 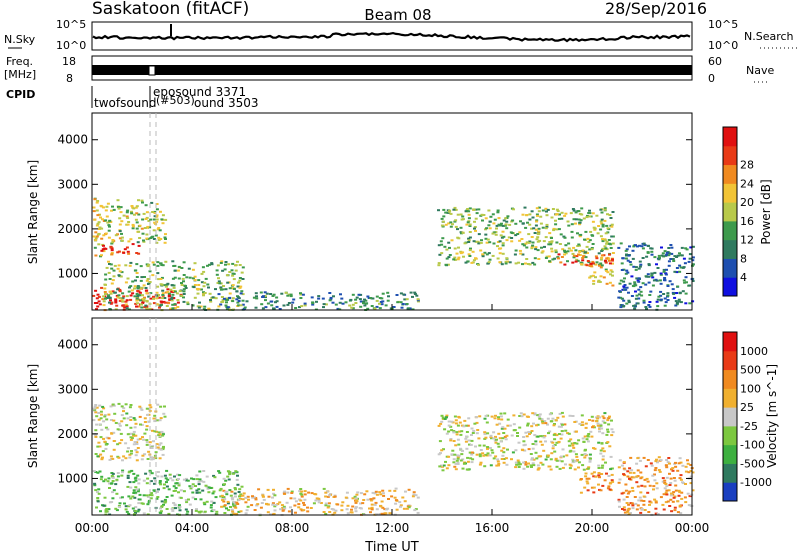 I want to click on nsky-tick-bottom: 10^0, so click(x=71, y=45).